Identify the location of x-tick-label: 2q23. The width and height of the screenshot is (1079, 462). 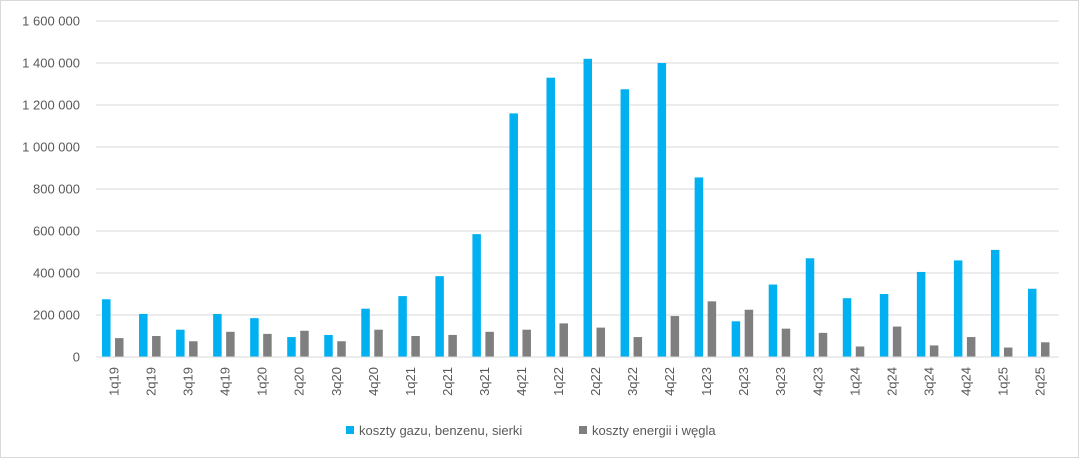
(743, 381).